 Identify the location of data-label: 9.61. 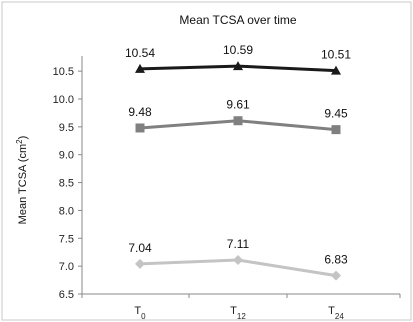
(238, 105).